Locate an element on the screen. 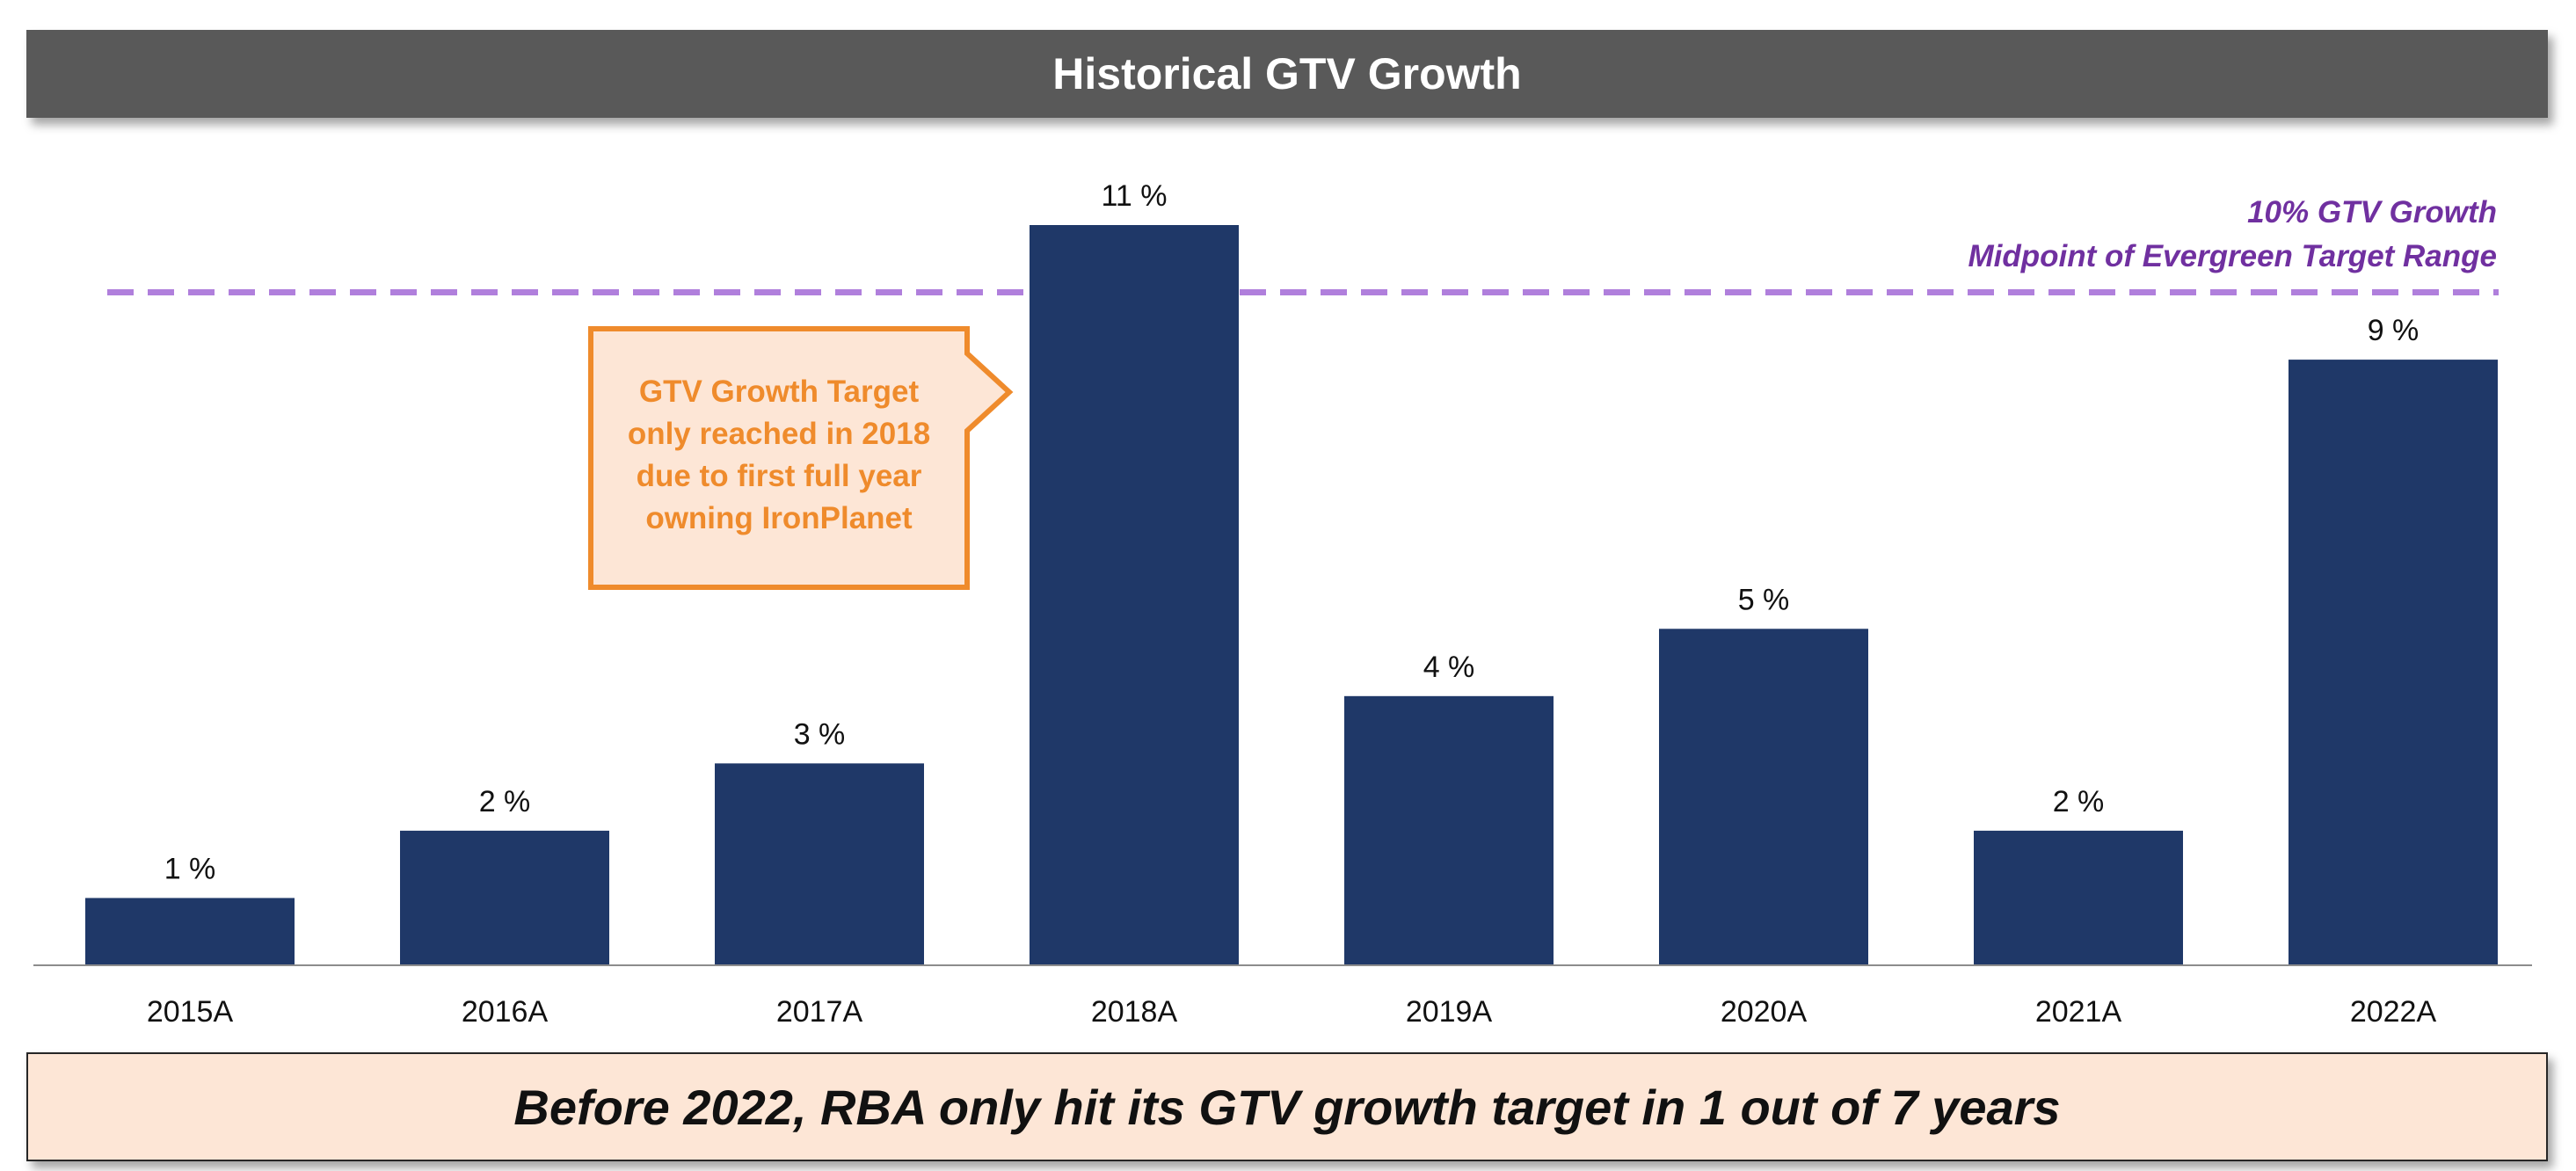 This screenshot has height=1171, width=2576. bar-2016A is located at coordinates (504, 897).